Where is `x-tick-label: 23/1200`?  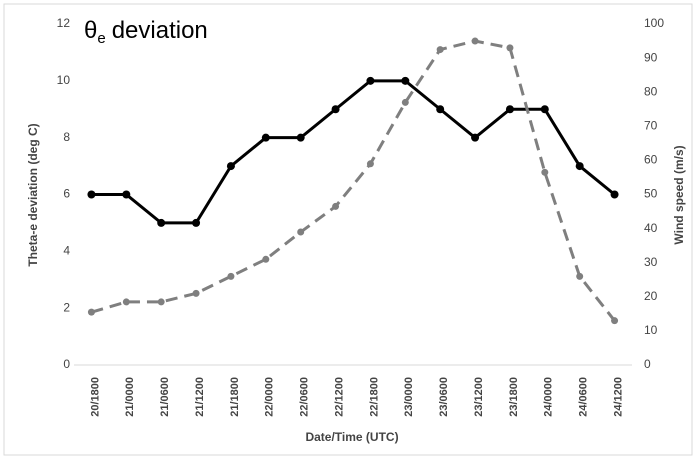
x-tick-label: 23/1200 is located at coordinates (479, 397).